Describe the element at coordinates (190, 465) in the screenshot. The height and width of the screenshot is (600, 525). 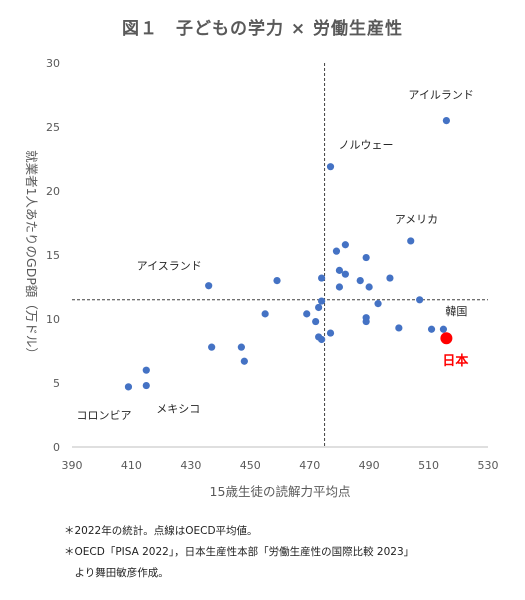
I see `x-tick-label: 430` at that location.